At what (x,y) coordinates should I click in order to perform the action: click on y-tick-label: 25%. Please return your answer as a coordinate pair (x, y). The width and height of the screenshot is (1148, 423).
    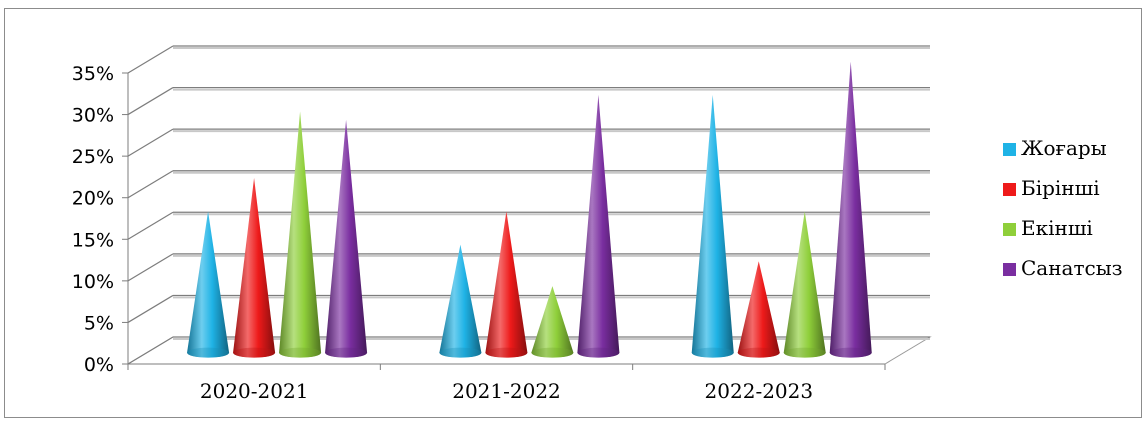
    Looking at the image, I should click on (93, 157).